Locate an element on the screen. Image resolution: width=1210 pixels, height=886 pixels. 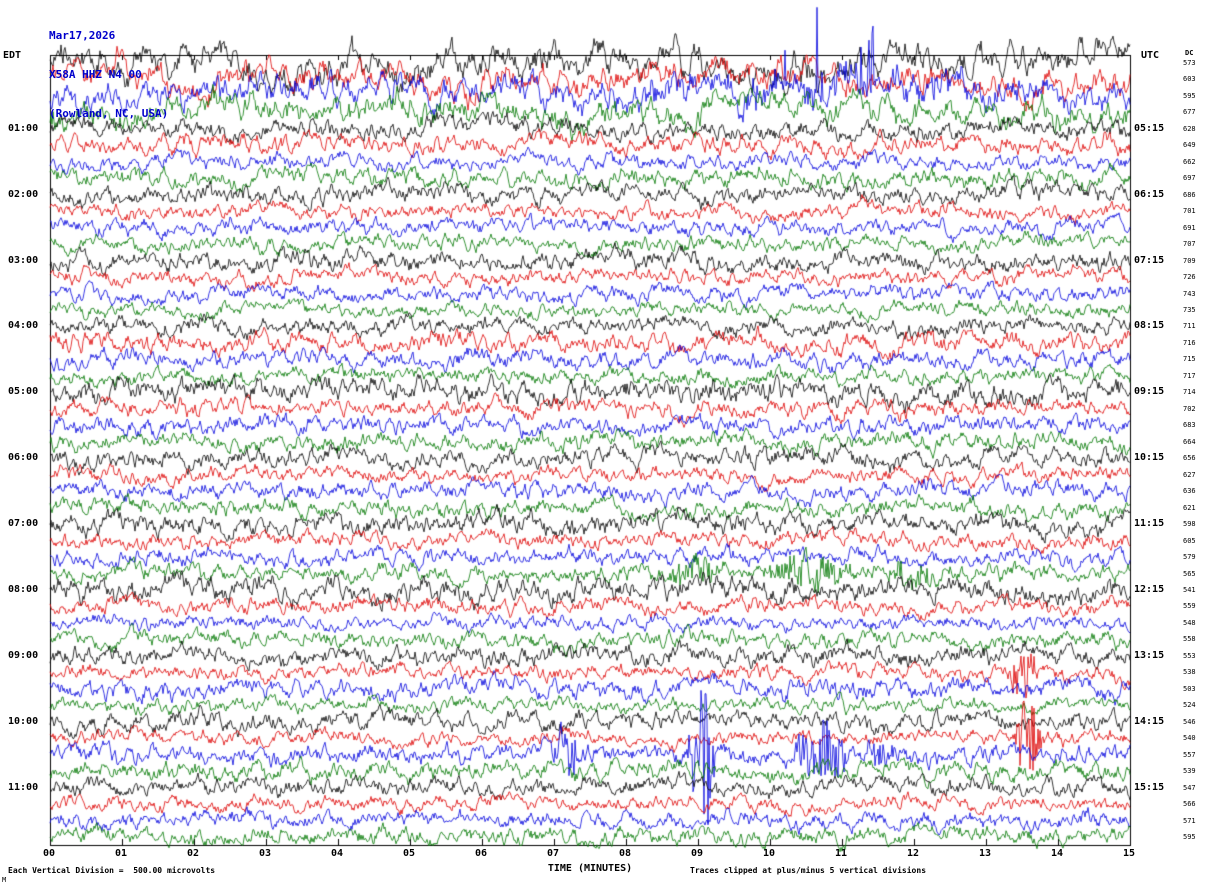
x-tick-label: 01 is located at coordinates (121, 853).